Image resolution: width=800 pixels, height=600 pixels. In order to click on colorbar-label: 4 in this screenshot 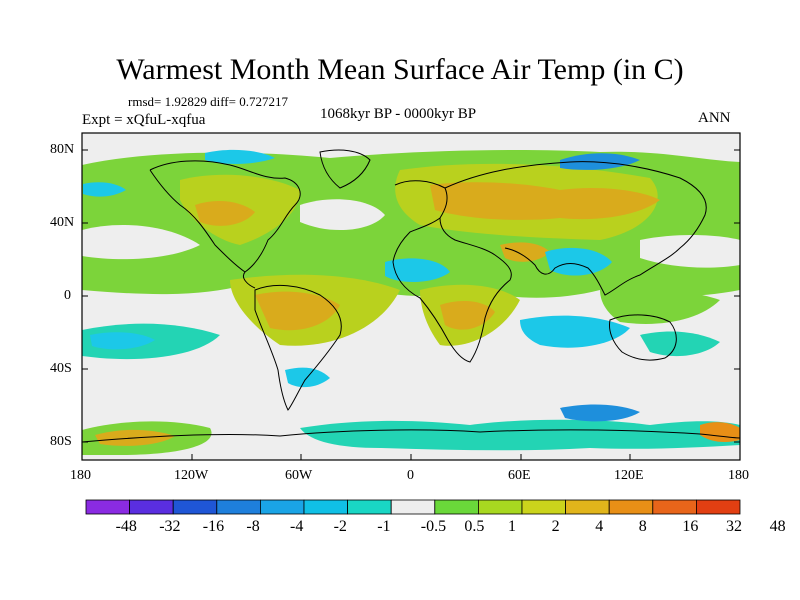, I will do `click(599, 526)`.